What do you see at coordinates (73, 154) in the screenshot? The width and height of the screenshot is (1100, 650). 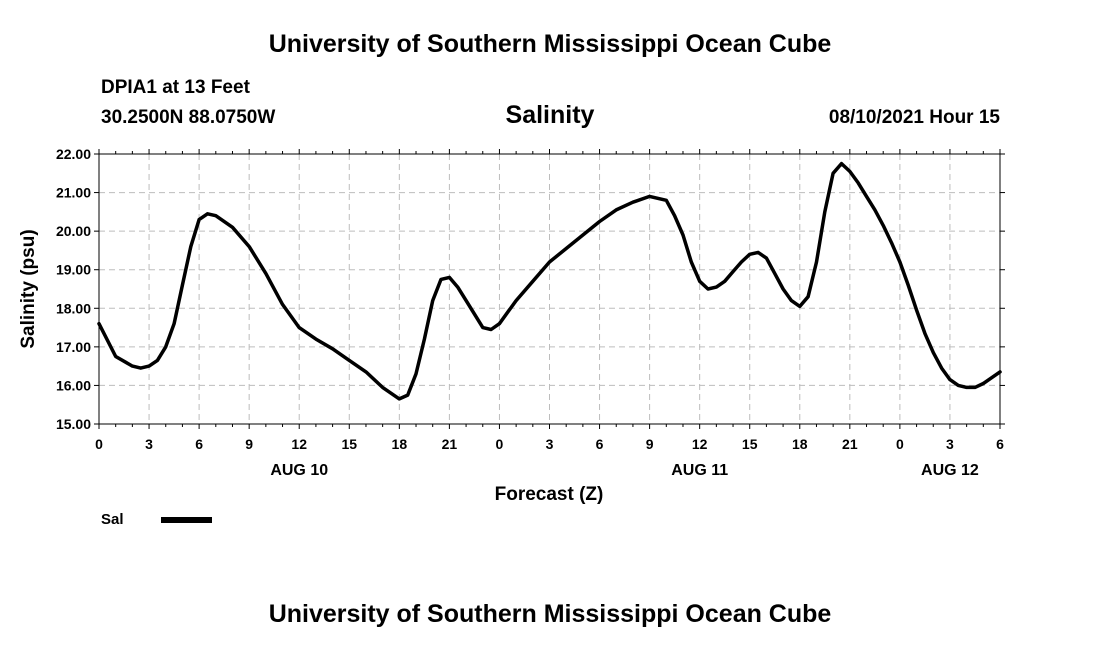 I see `y-tick-label: 22.00` at bounding box center [73, 154].